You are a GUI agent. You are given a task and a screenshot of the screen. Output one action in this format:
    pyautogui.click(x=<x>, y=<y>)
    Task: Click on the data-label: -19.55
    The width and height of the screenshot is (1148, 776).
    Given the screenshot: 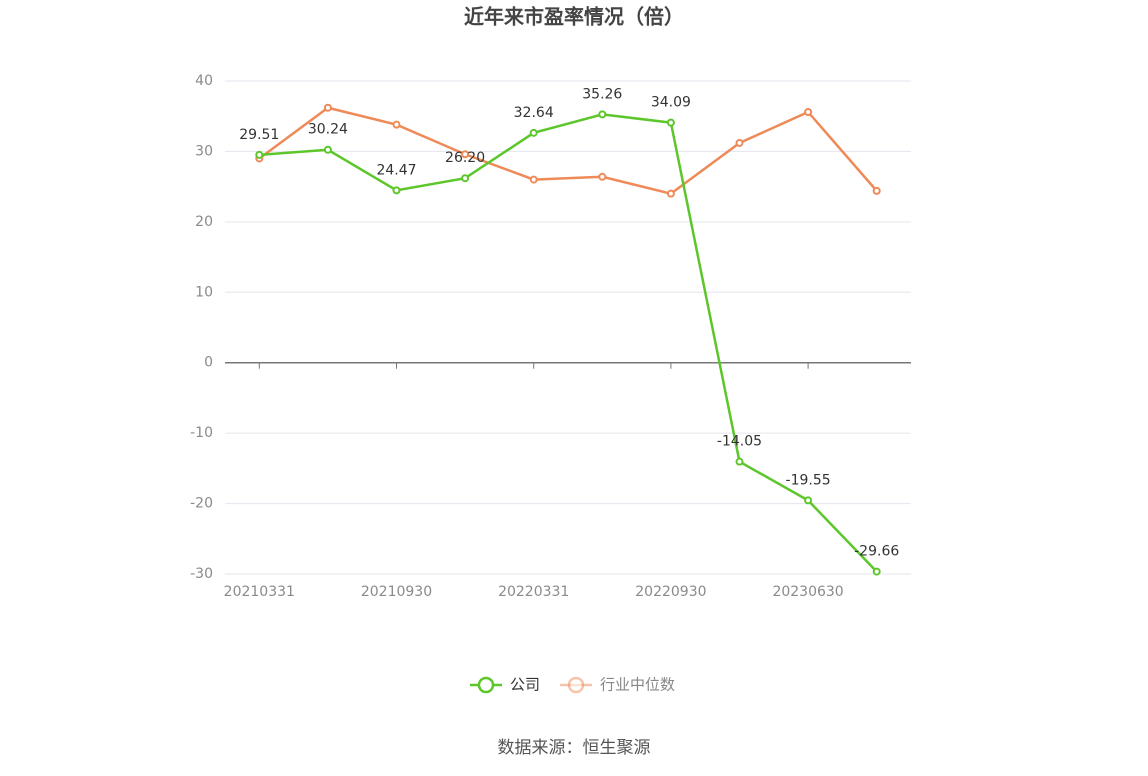 What is the action you would take?
    pyautogui.click(x=808, y=480)
    